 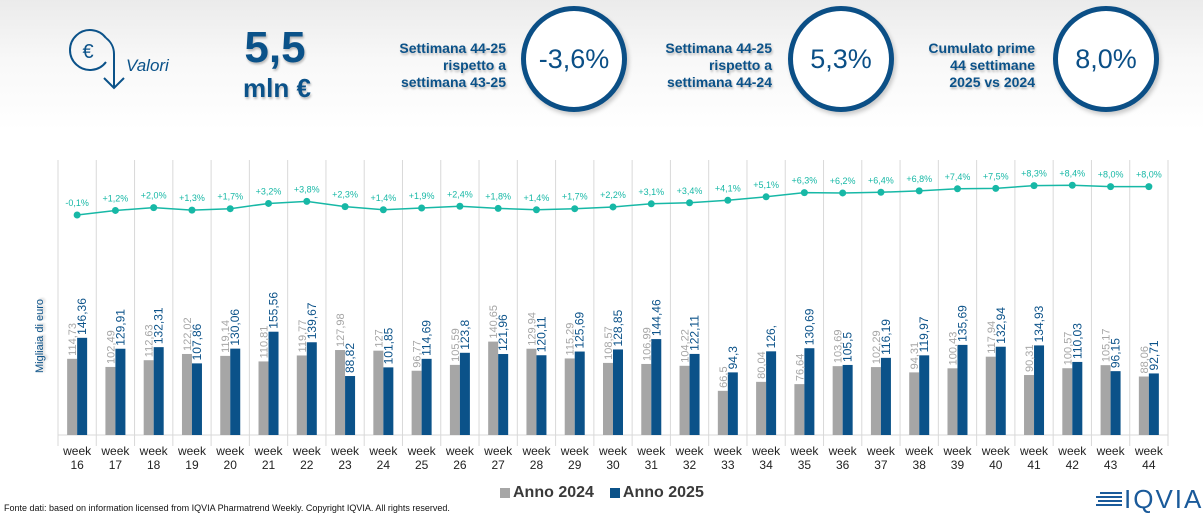 What do you see at coordinates (663, 492) in the screenshot?
I see `legend-label-2025: Anno 2025` at bounding box center [663, 492].